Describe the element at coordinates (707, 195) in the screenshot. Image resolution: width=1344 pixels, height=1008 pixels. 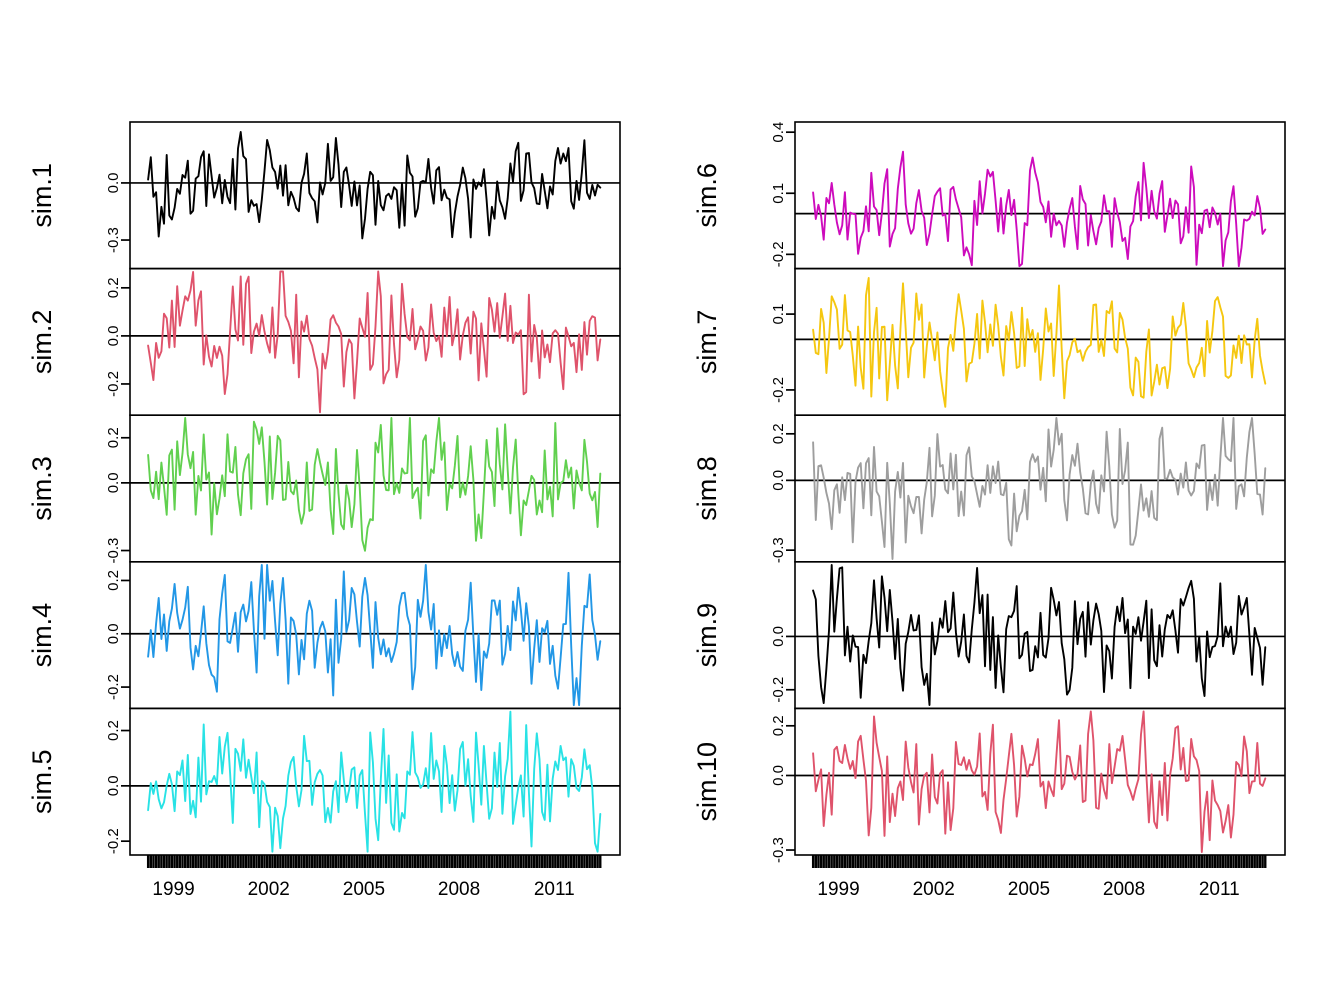
I see `series-label-sim-6: sim.6` at that location.